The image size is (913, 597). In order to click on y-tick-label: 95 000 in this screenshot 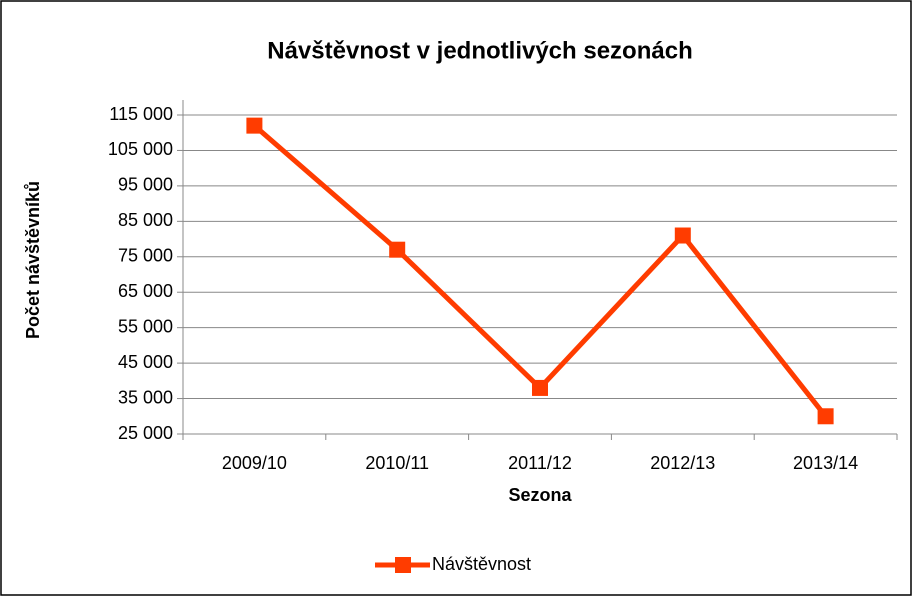, I will do `click(145, 185)`.